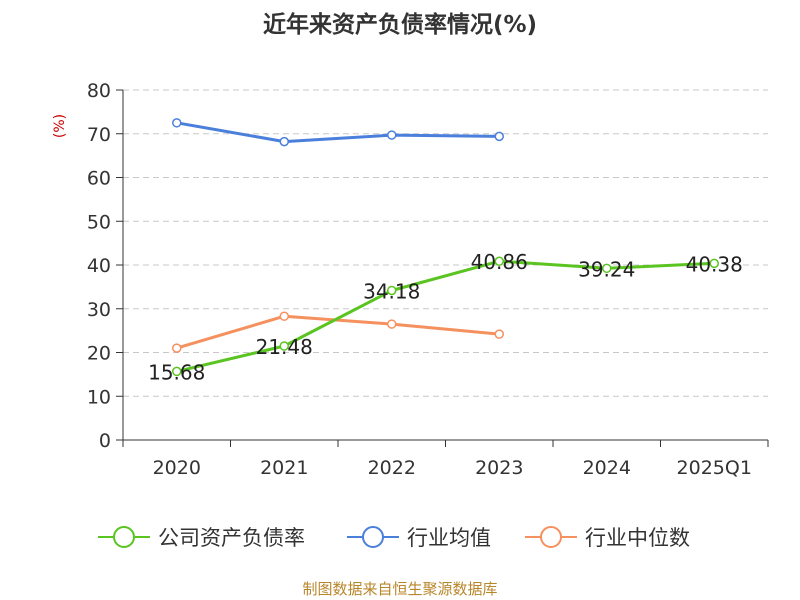 The image size is (800, 600). What do you see at coordinates (714, 468) in the screenshot?
I see `x-tick-label: 2025Q1` at bounding box center [714, 468].